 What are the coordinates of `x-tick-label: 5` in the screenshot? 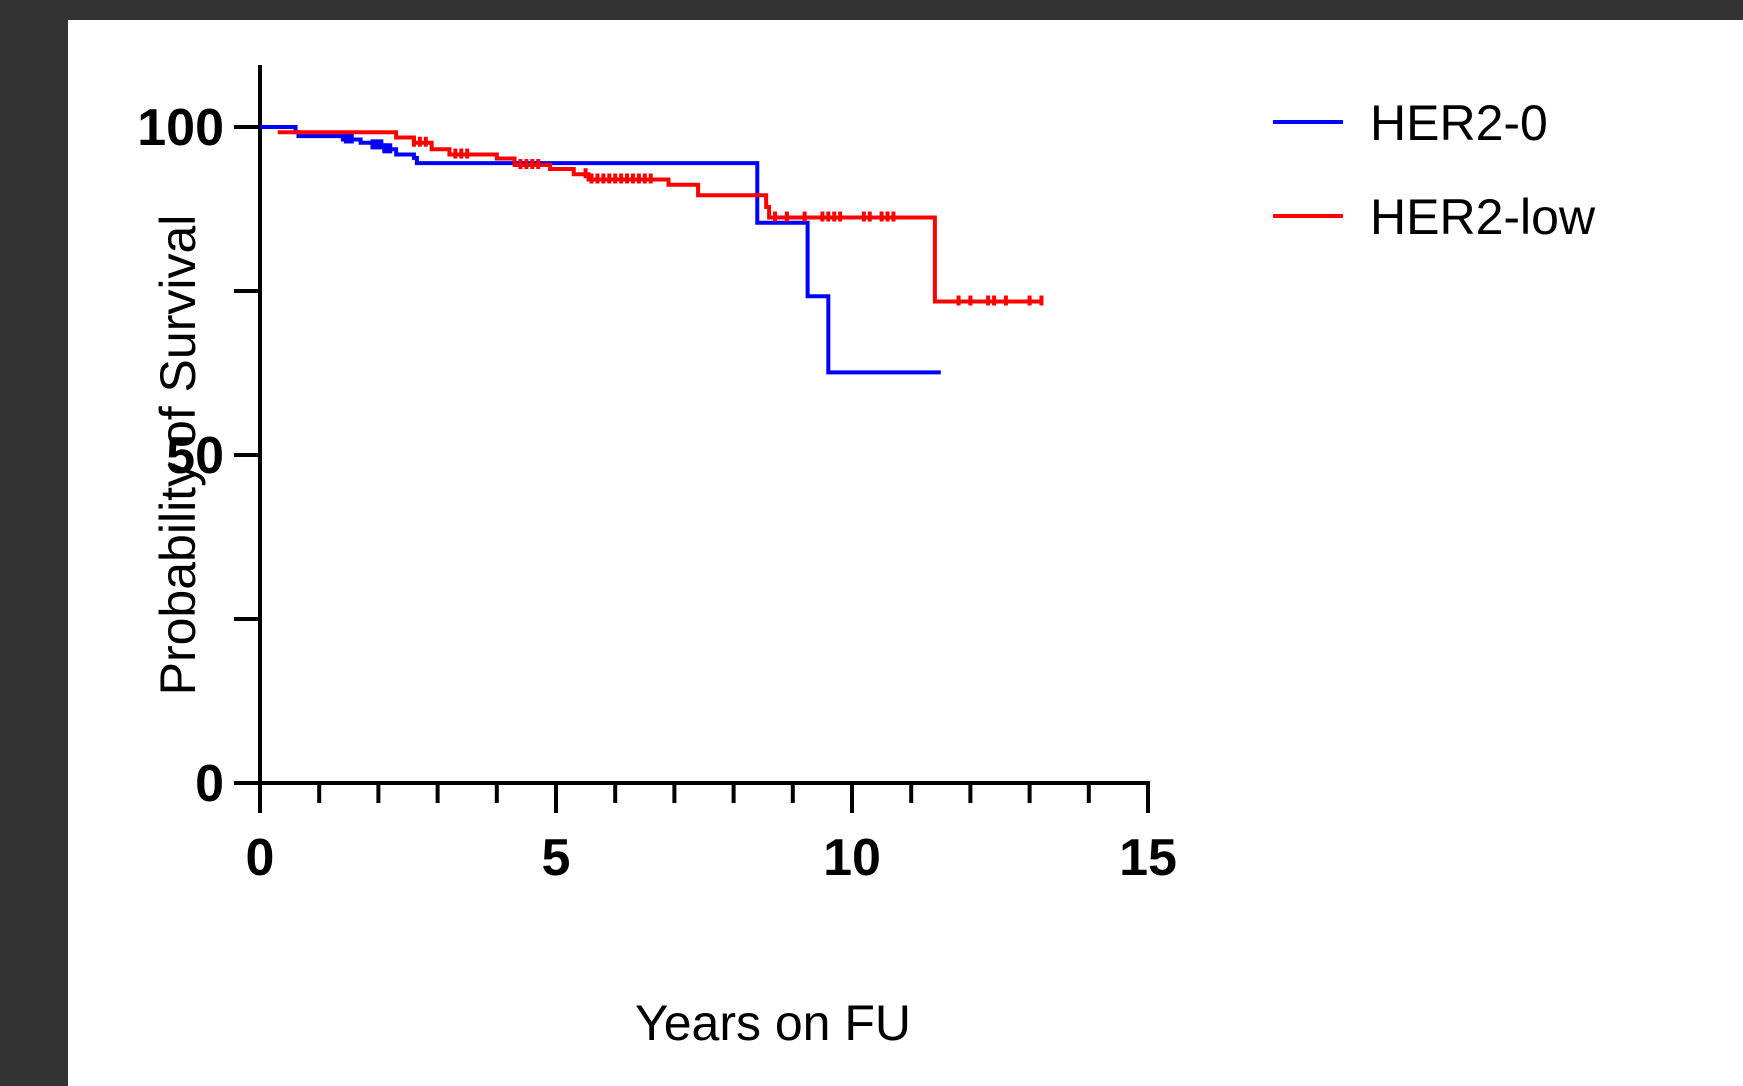 It's located at (556, 858).